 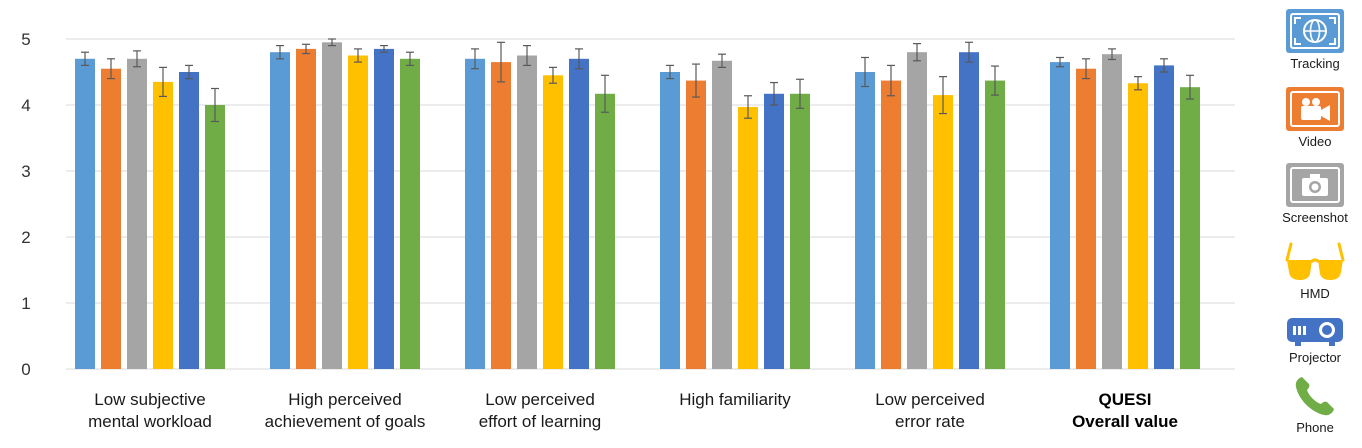 I want to click on legend-item-video: Video, so click(x=1315, y=117).